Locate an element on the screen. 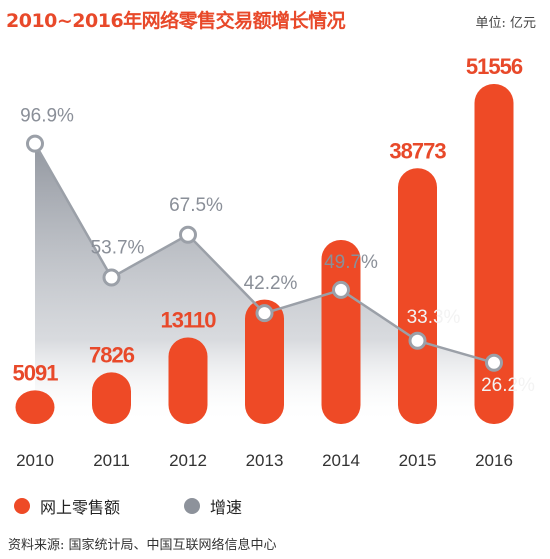 This screenshot has height=559, width=550. x-tick-label-2016: 2016 is located at coordinates (494, 460).